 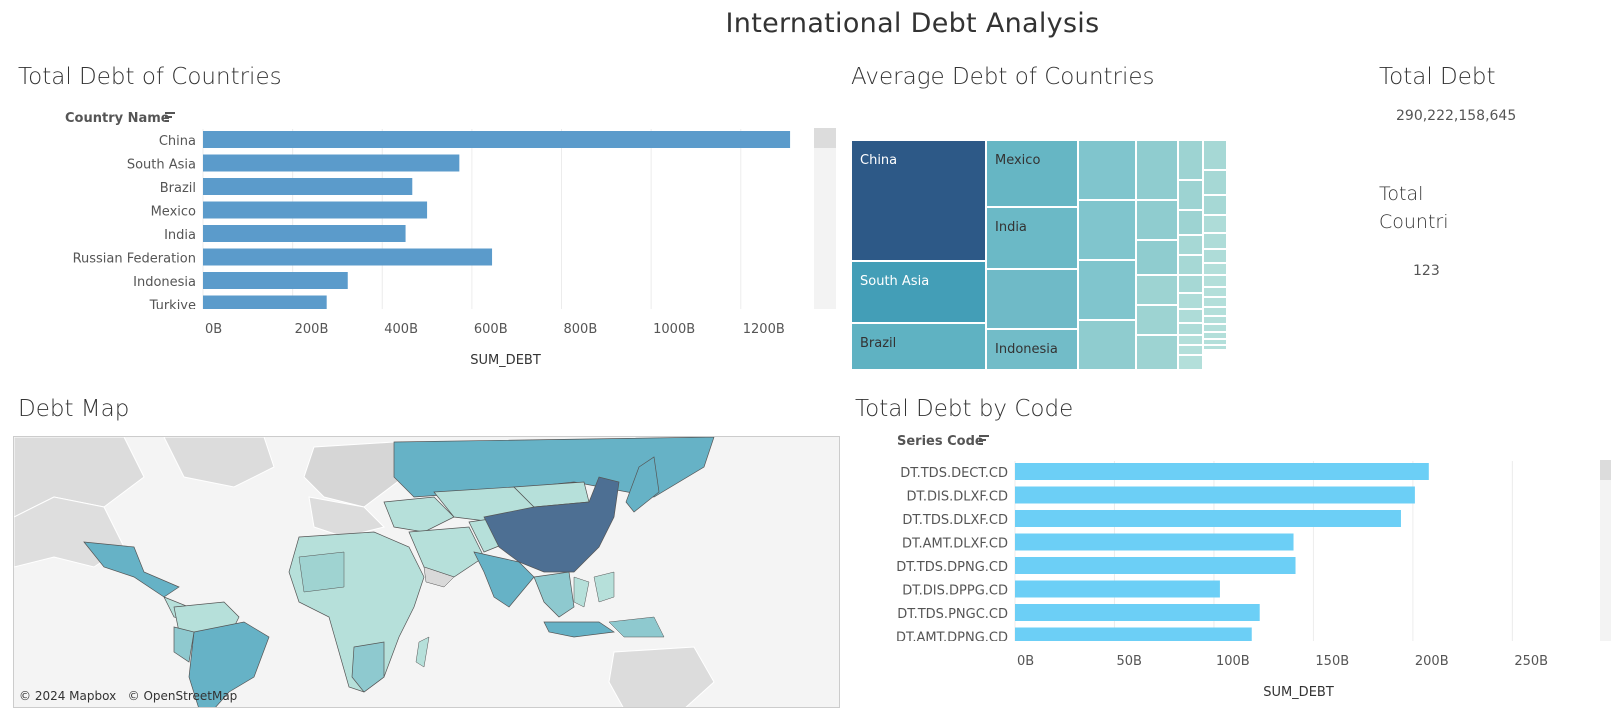 I want to click on map-mexico, so click(x=131, y=569).